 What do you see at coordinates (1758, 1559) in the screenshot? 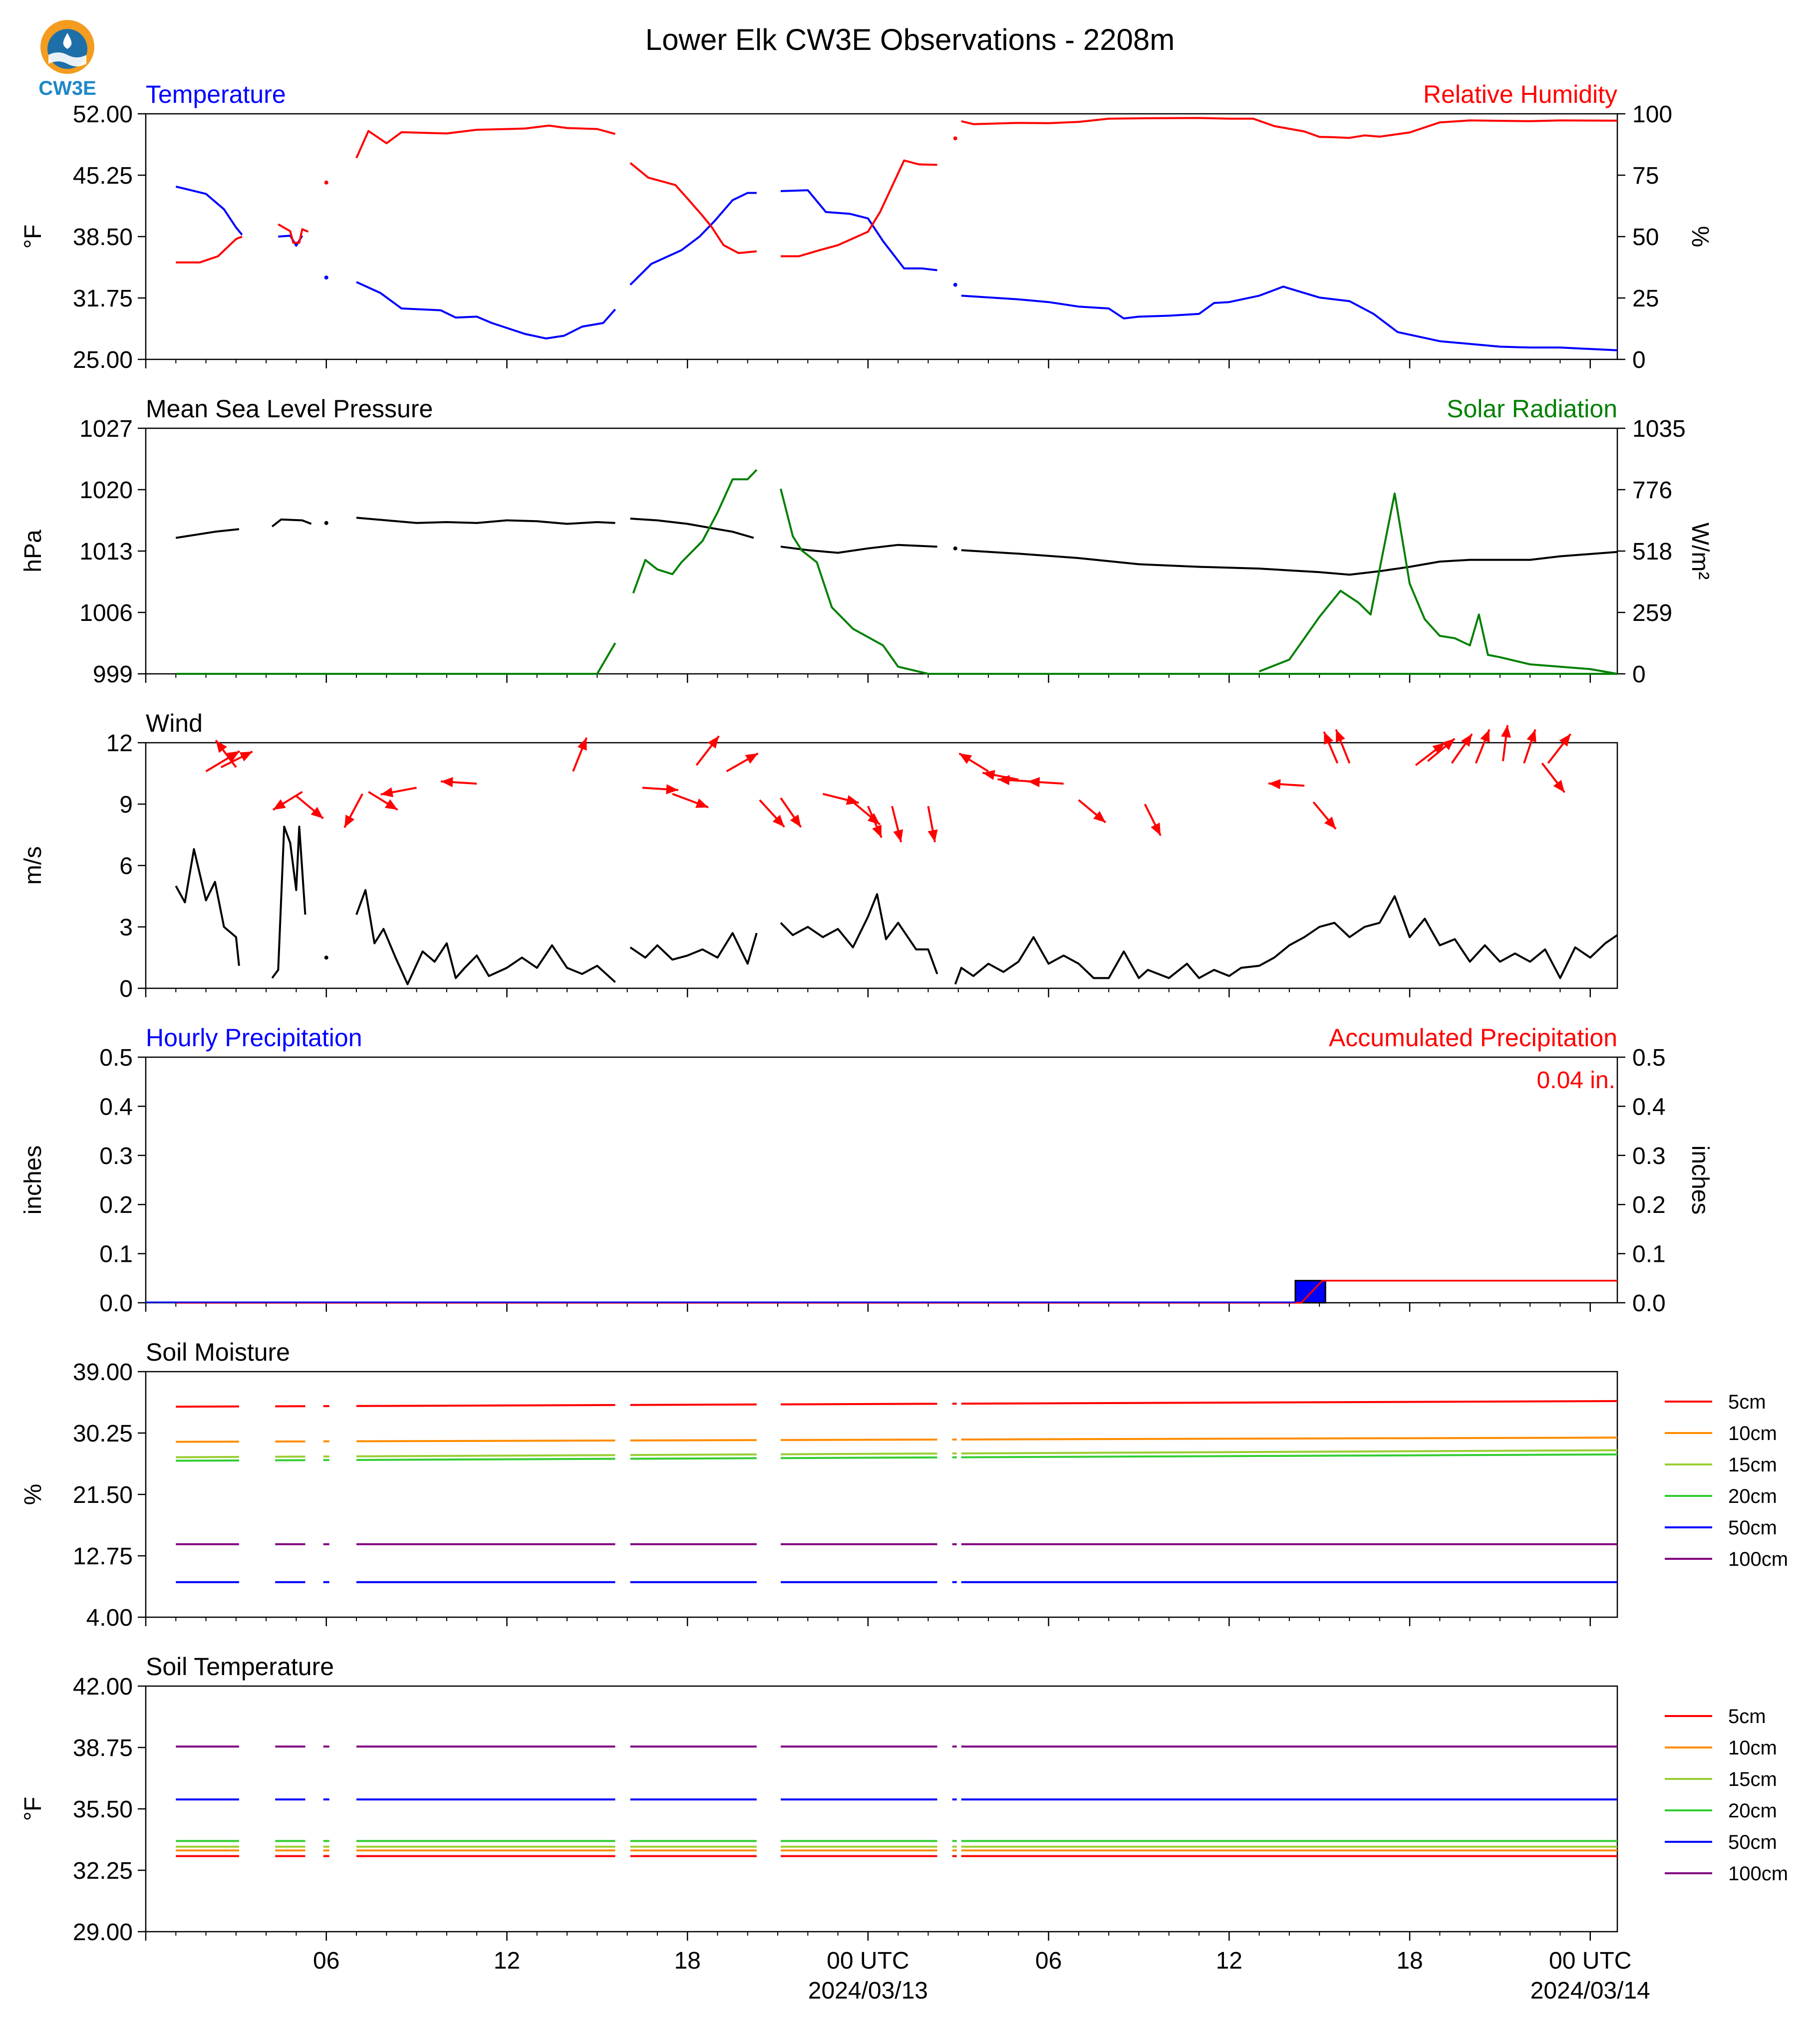
I see `legend-label: 100cm` at bounding box center [1758, 1559].